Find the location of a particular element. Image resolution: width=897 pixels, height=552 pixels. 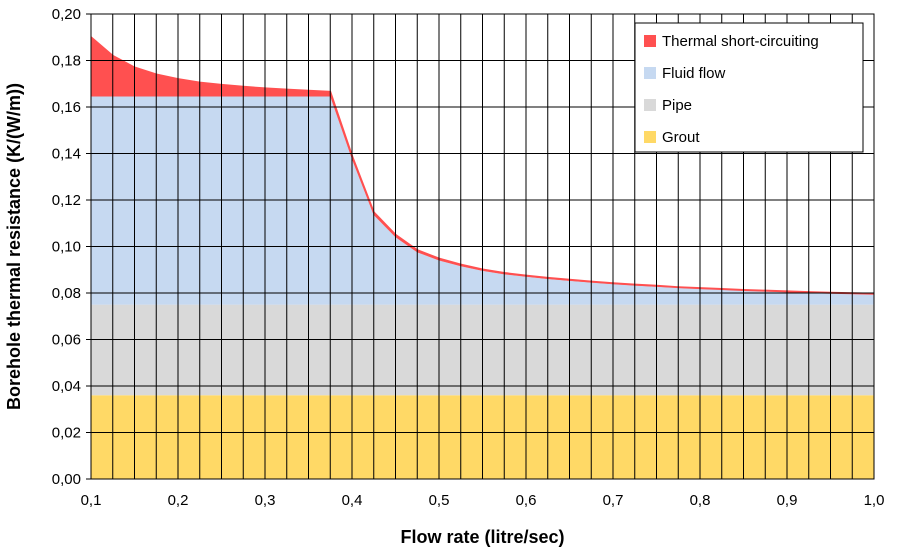

y-tick-label: 0,06 is located at coordinates (66, 340).